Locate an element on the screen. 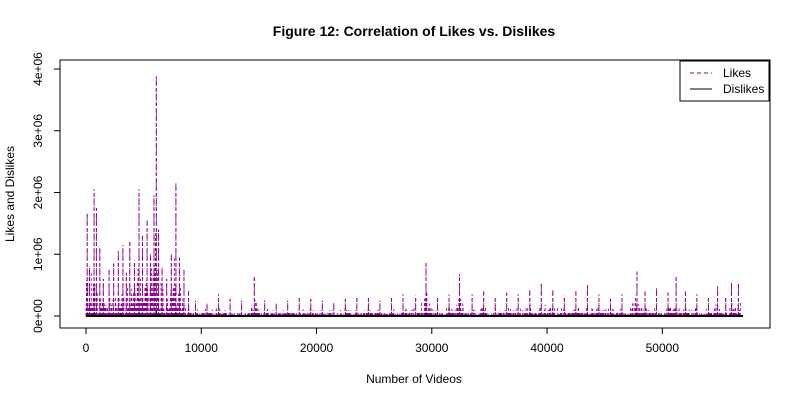 This screenshot has width=800, height=400. y-axis-label: Likes and Dislikes is located at coordinates (10, 194).